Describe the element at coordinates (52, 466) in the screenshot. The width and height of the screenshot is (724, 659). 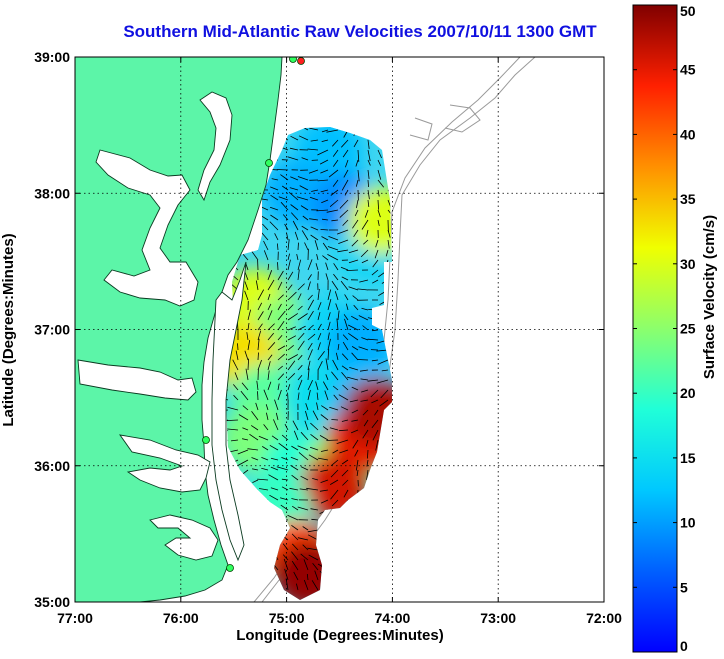
I see `y-tick-label: 36:00` at that location.